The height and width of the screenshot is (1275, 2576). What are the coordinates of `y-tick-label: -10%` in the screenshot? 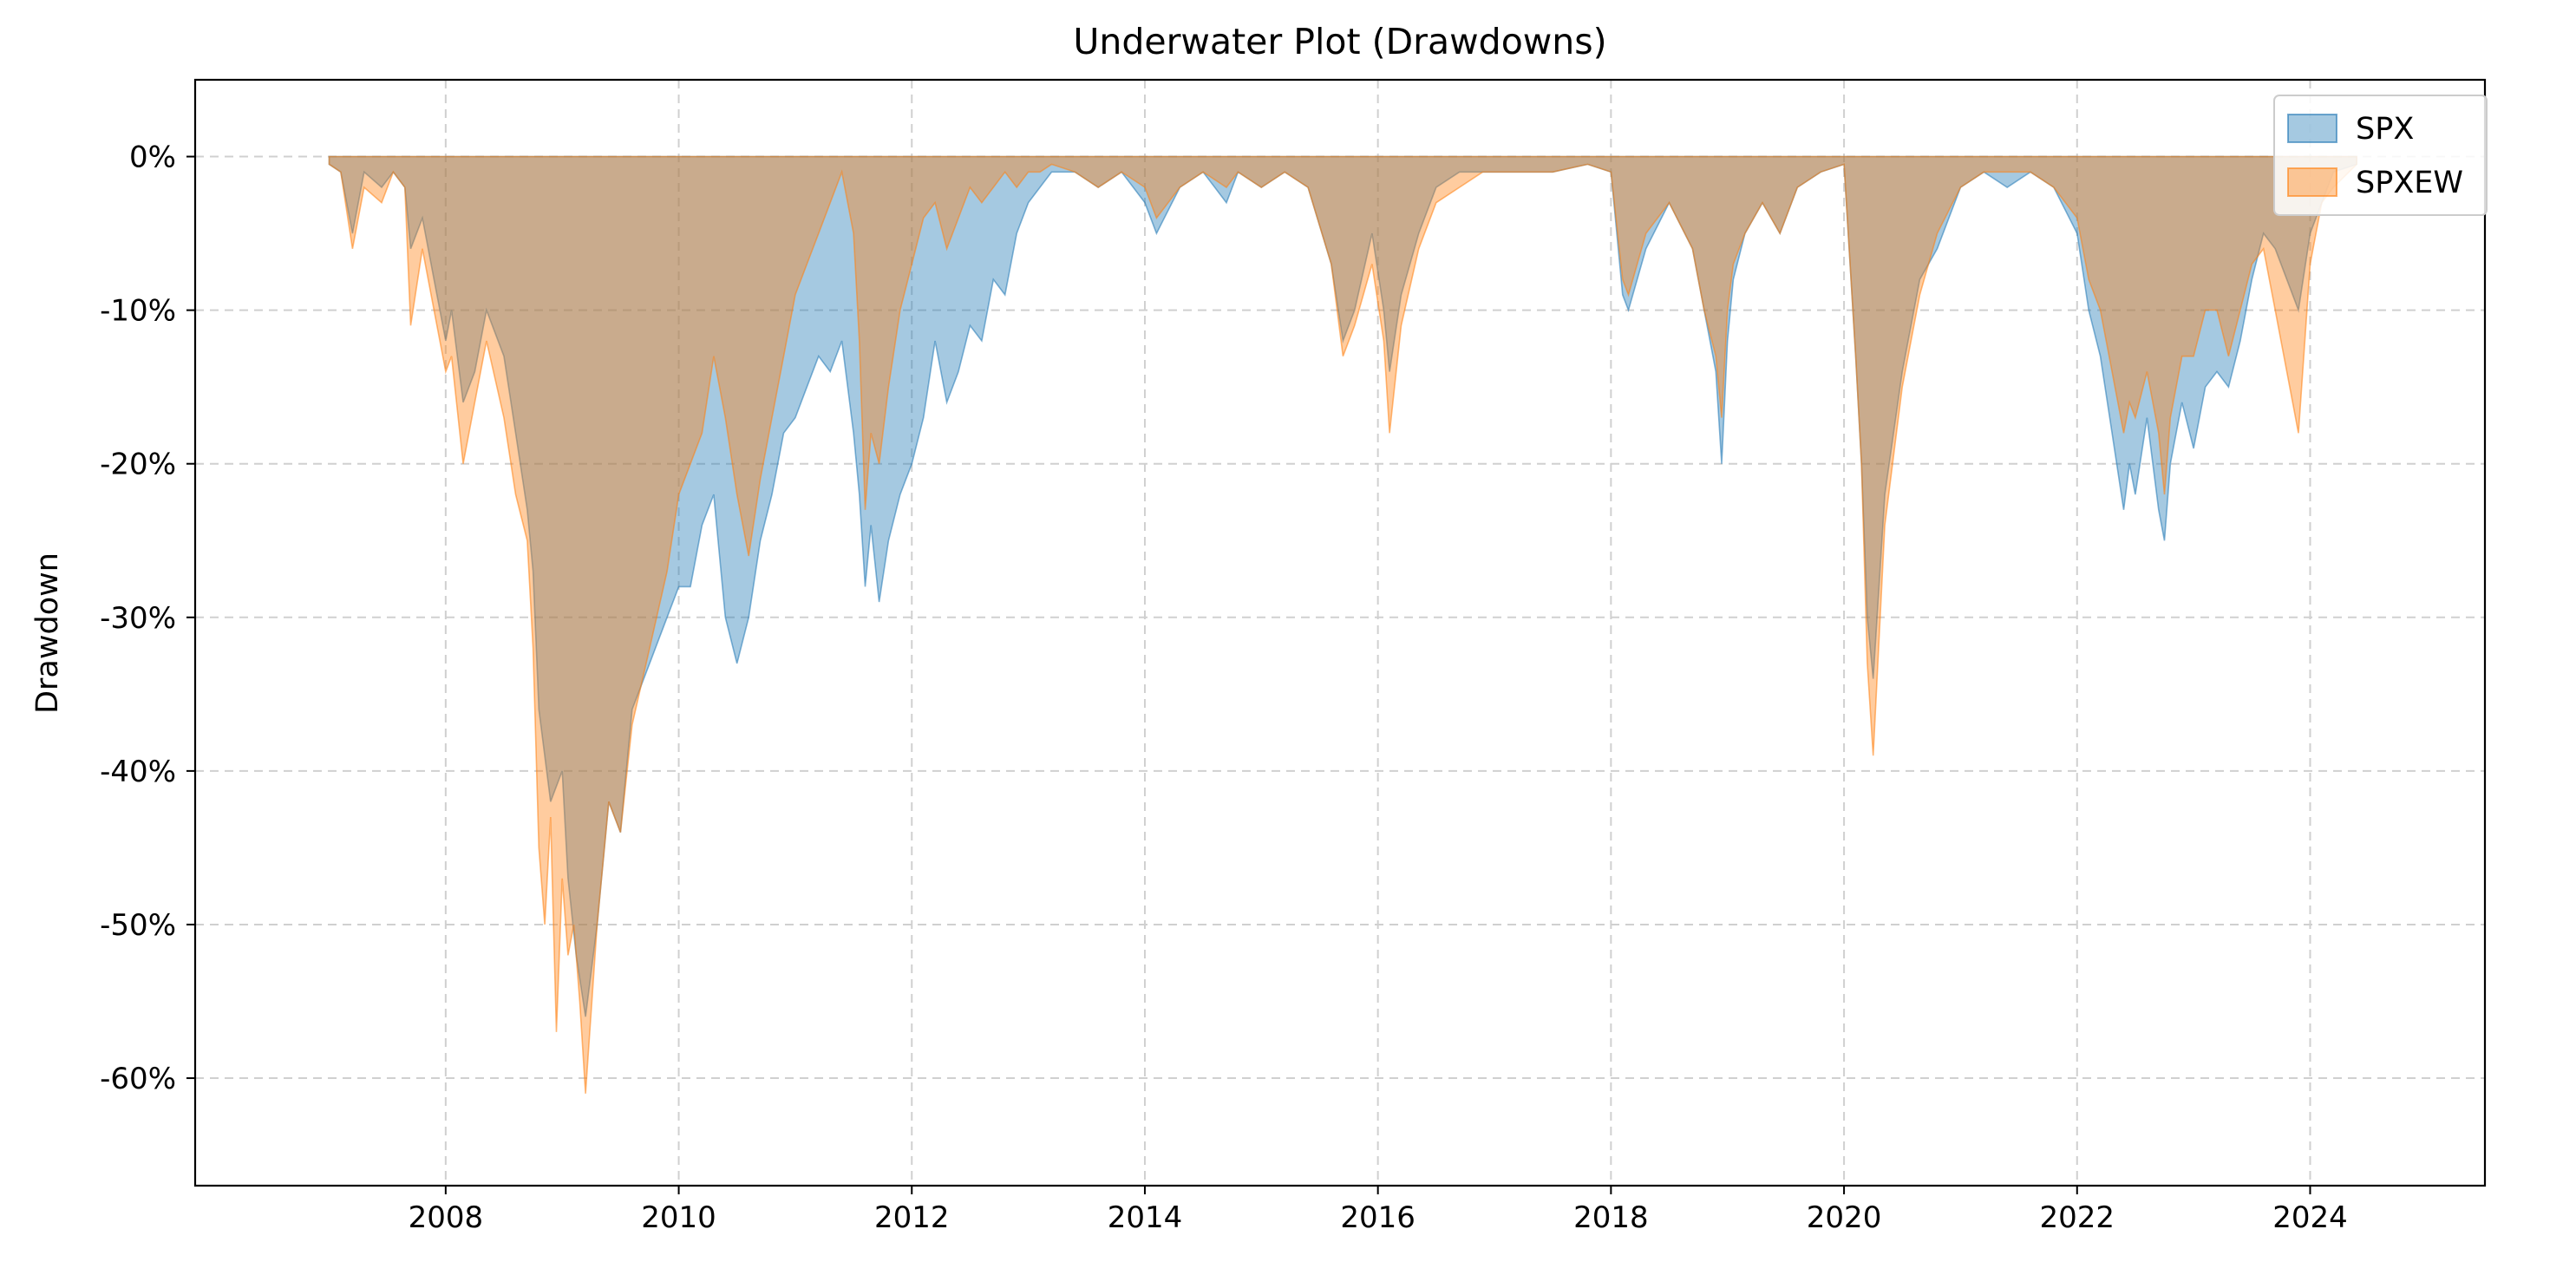 It's located at (138, 311).